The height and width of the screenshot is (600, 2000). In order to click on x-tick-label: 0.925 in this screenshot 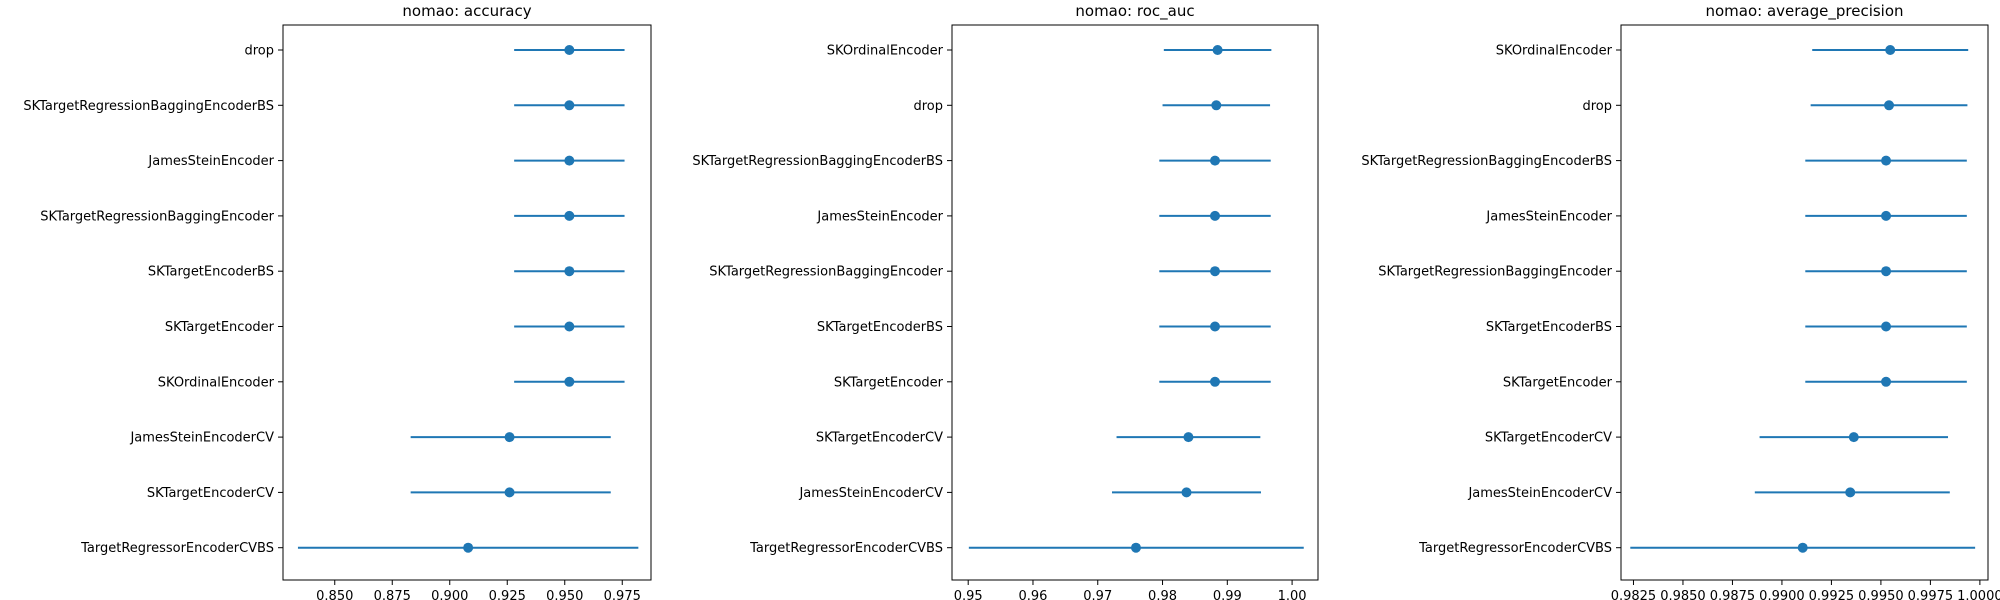, I will do `click(507, 594)`.